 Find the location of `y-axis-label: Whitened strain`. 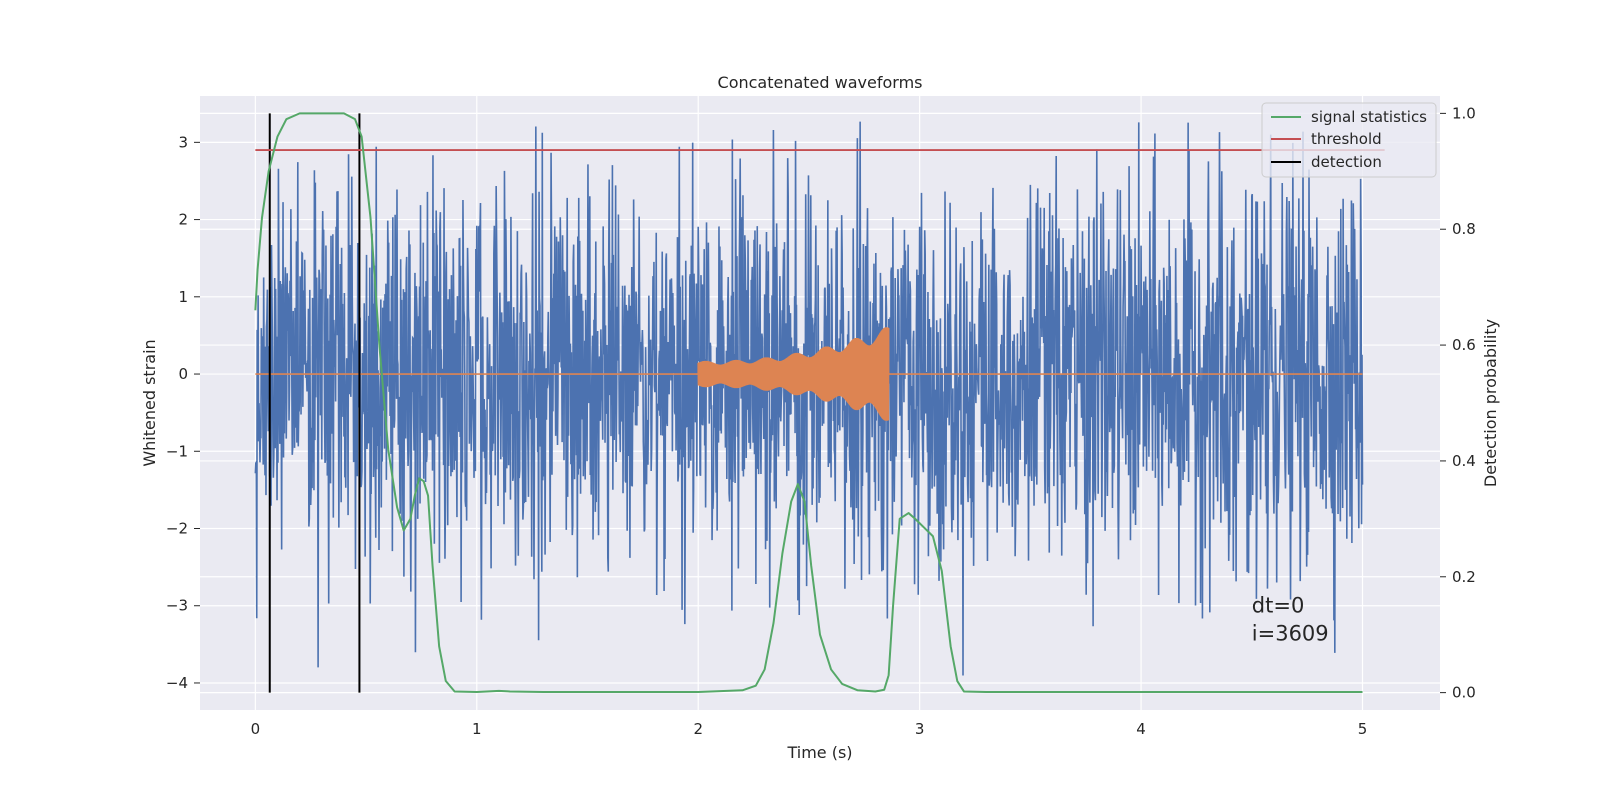

y-axis-label: Whitened strain is located at coordinates (149, 402).